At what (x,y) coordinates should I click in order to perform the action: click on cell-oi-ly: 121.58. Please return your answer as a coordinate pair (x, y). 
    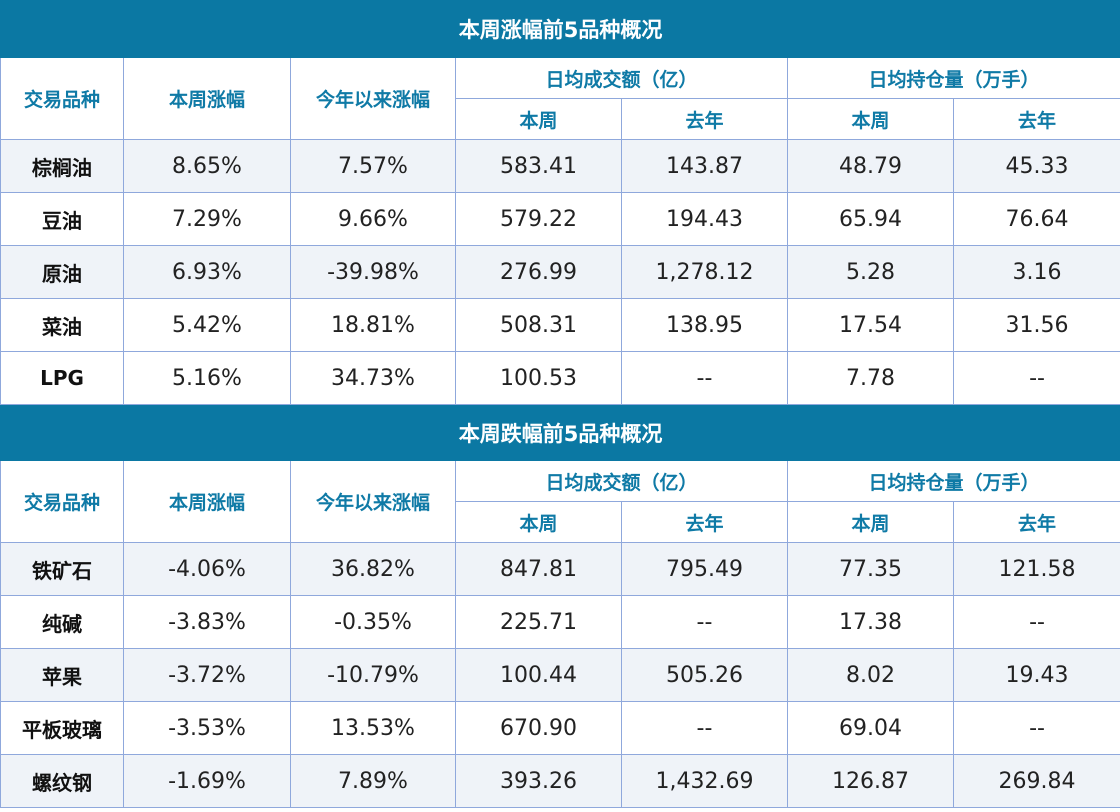
    Looking at the image, I should click on (1036, 569).